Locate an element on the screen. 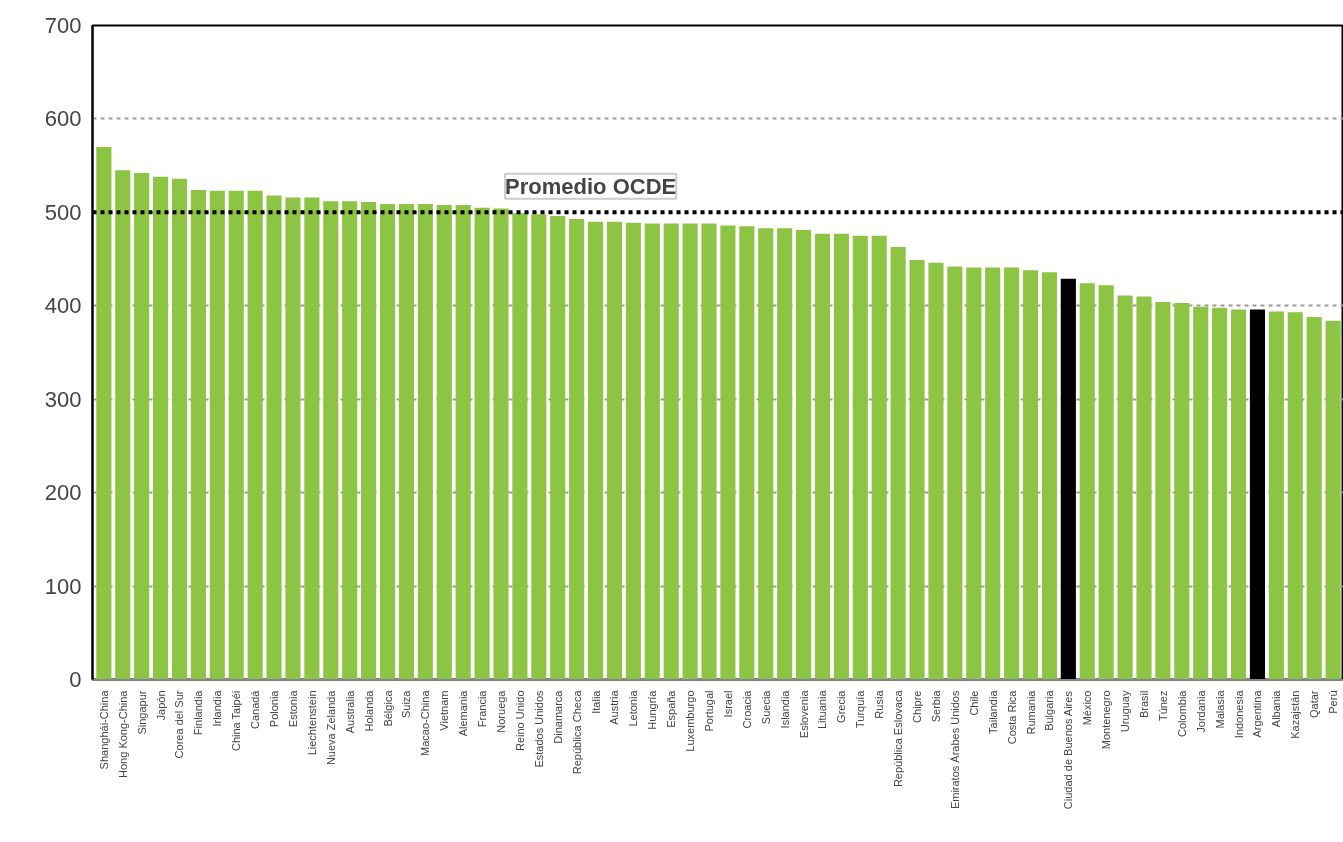  x-tick-label: Suiza is located at coordinates (406, 704).